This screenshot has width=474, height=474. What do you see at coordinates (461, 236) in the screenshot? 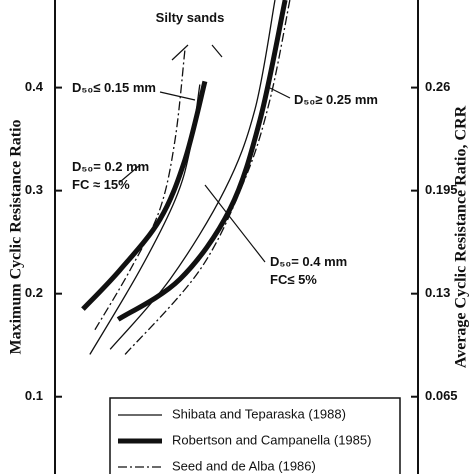
I see `y2-axis-label: Average Cyclic Resistance Ratio, CRR` at bounding box center [461, 236].